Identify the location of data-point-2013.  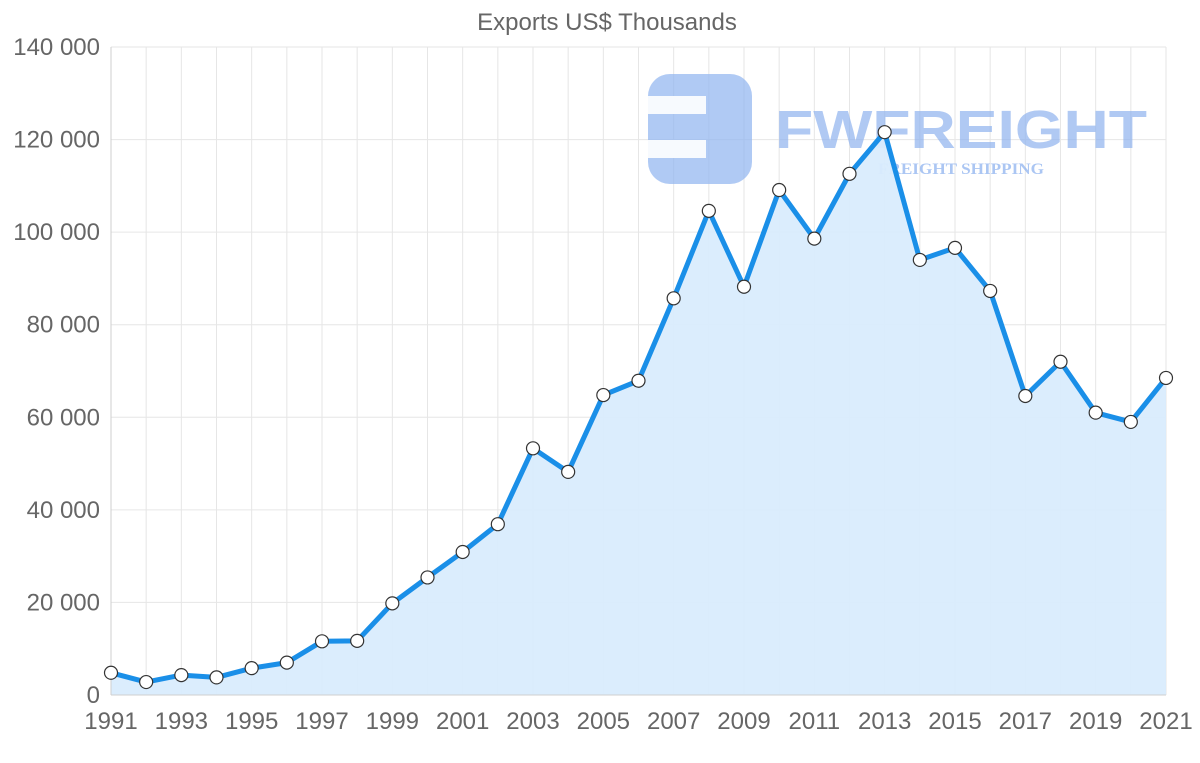
(884, 132).